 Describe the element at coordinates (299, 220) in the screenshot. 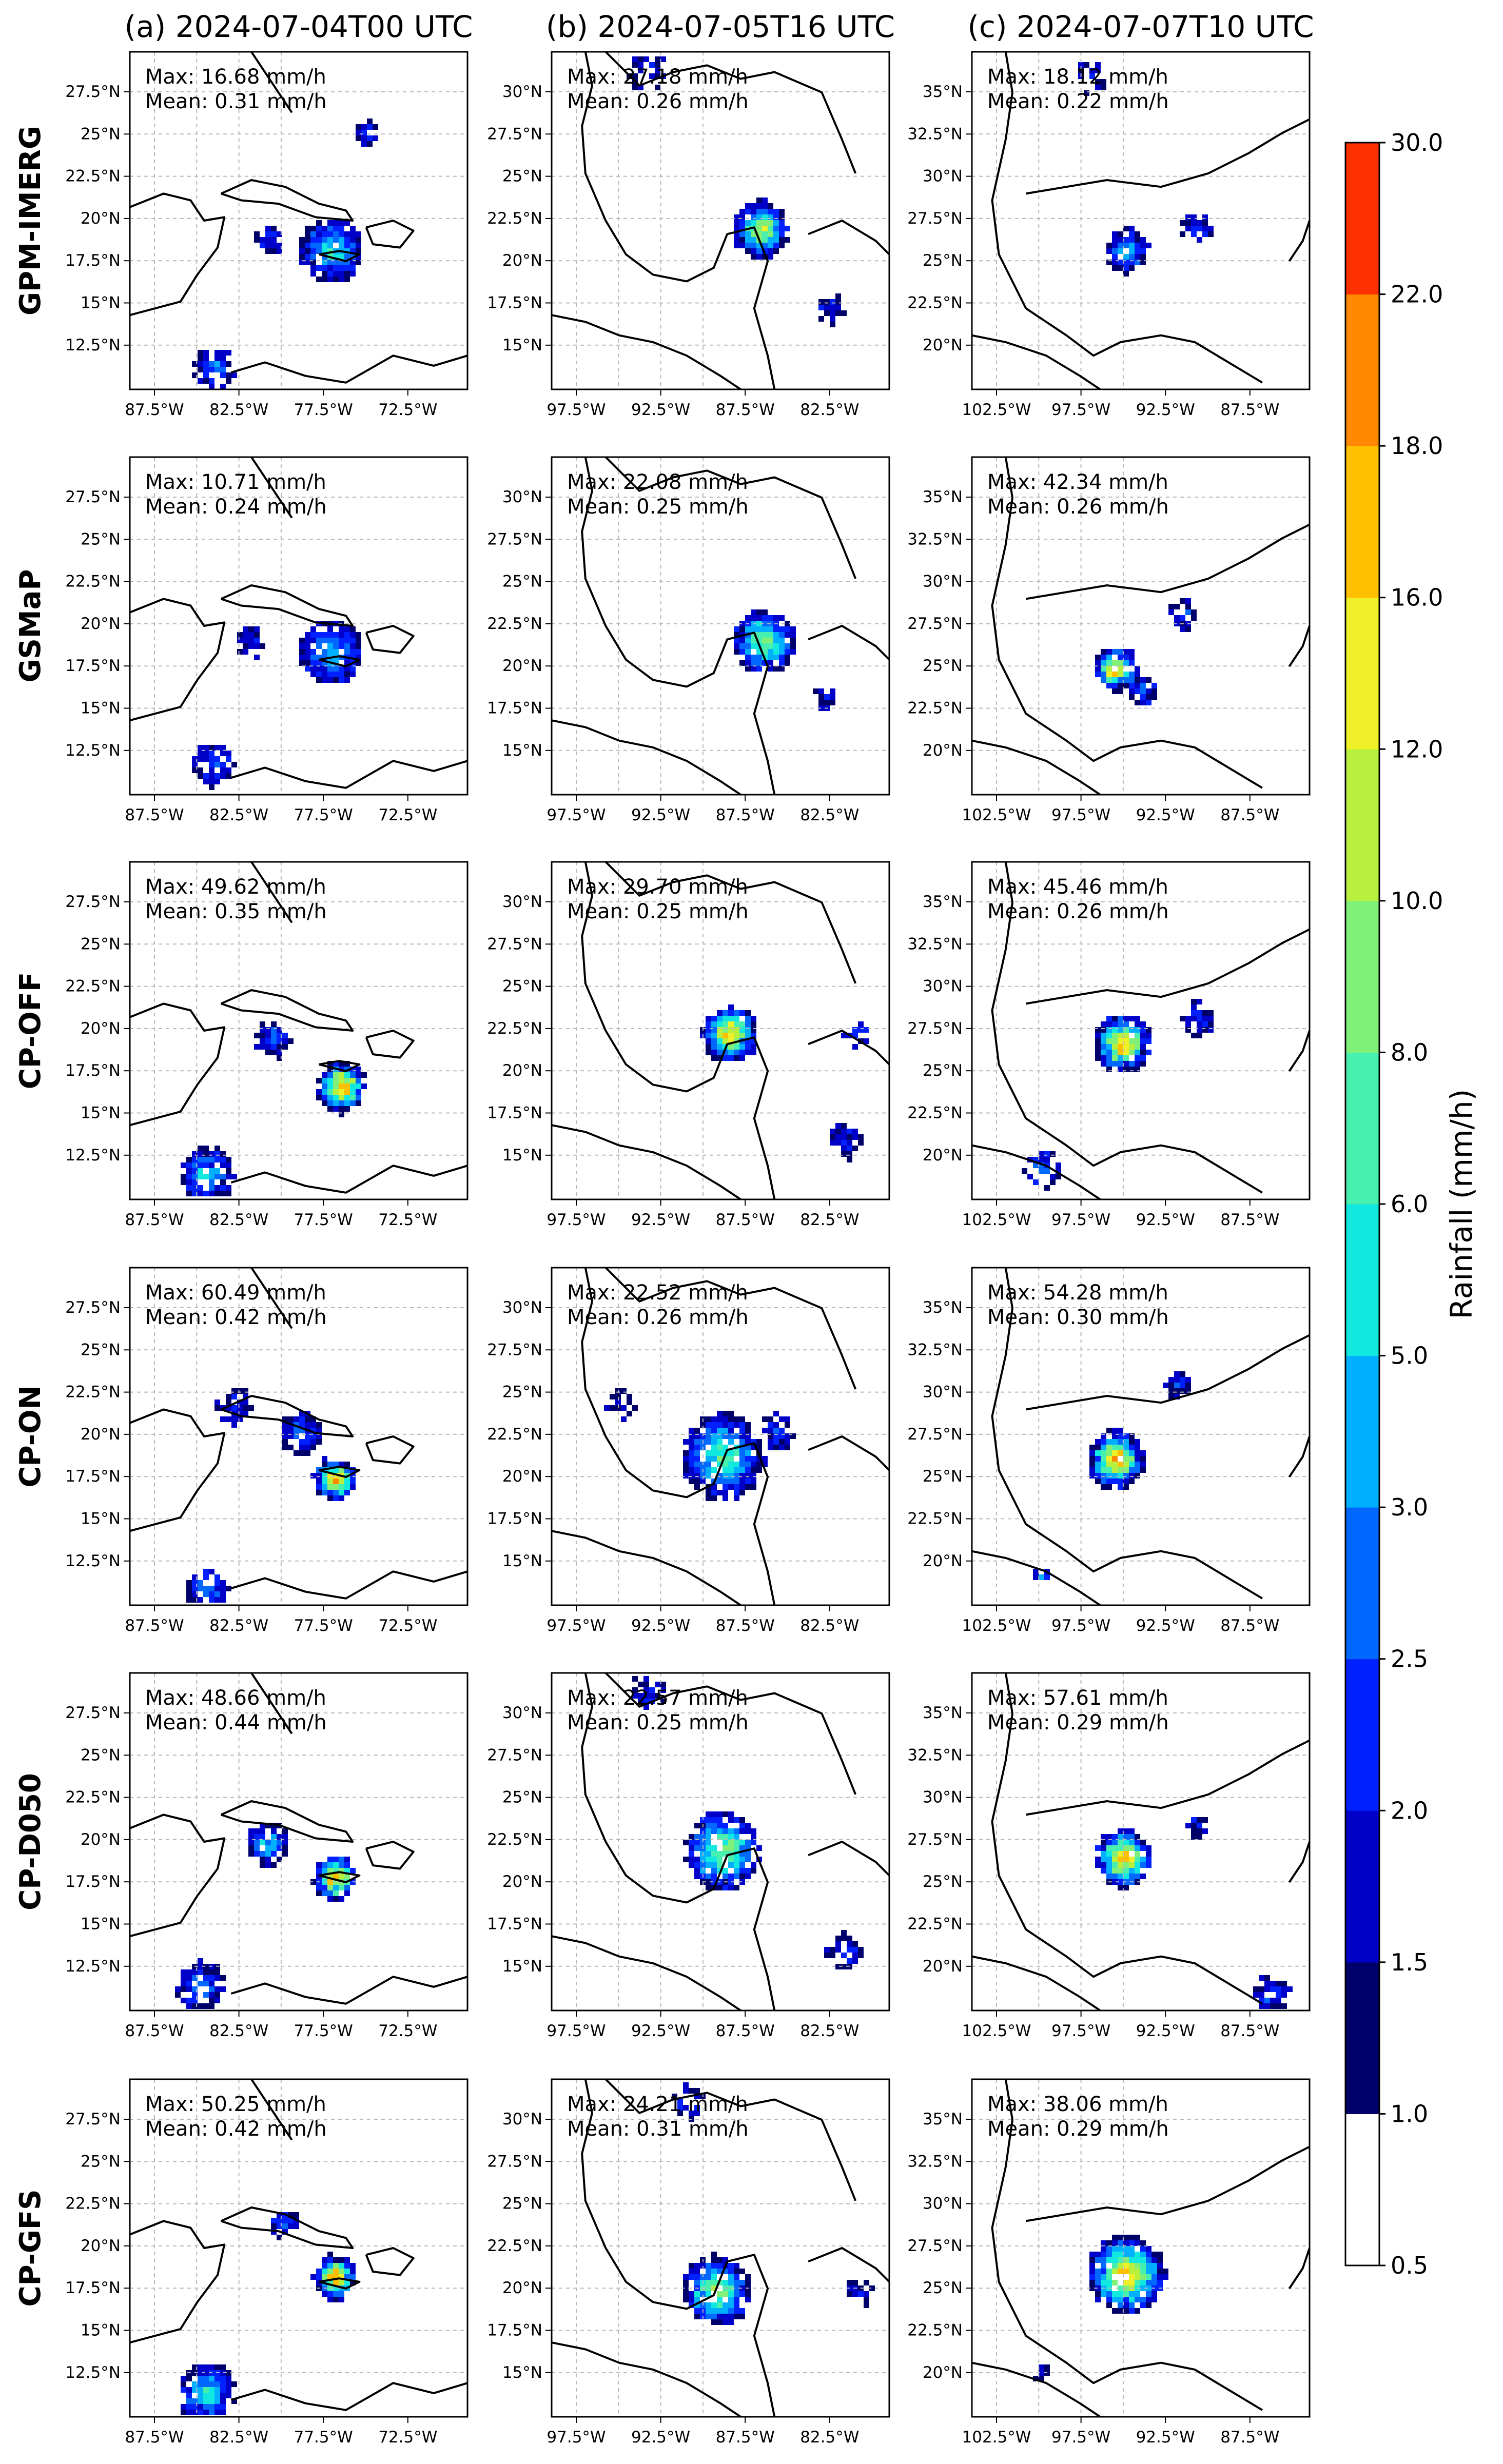

I see `panel-frame` at that location.